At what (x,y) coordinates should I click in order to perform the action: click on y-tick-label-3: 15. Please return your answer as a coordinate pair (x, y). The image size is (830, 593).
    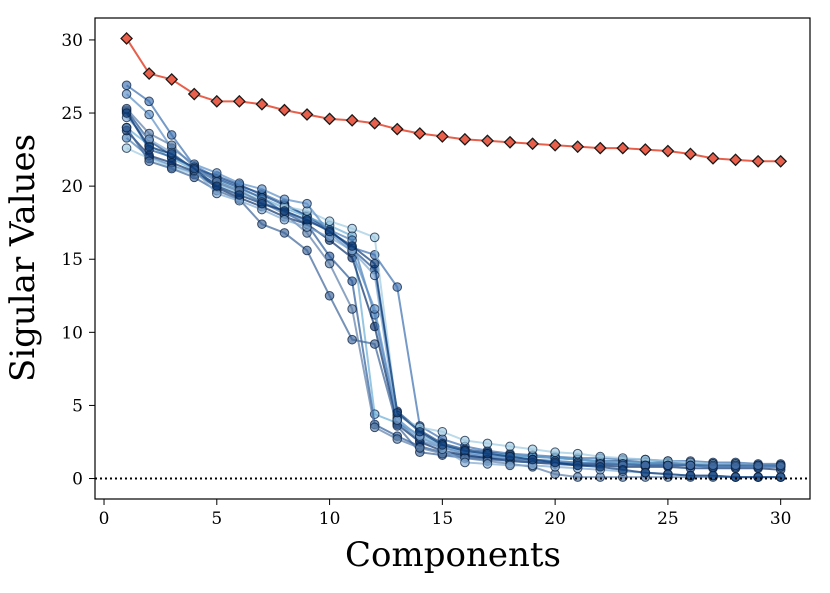
    Looking at the image, I should click on (72, 260).